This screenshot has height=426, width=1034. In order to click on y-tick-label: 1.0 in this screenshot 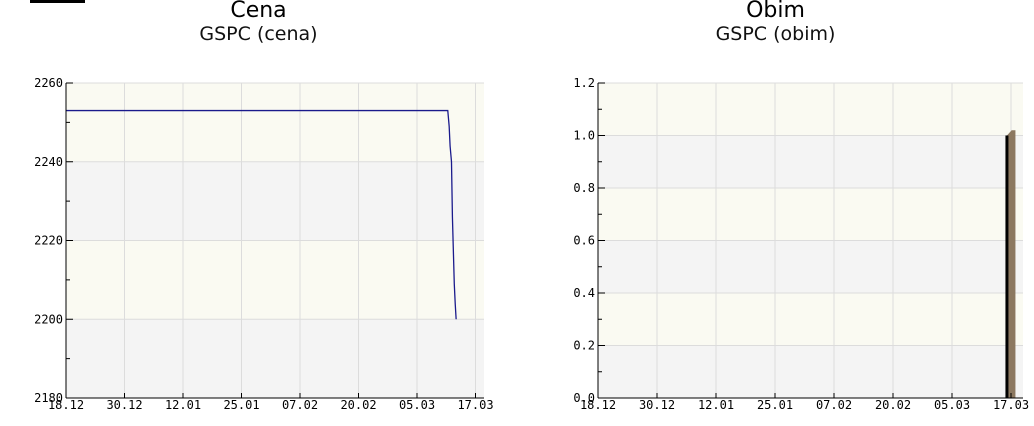, I will do `click(584, 136)`.